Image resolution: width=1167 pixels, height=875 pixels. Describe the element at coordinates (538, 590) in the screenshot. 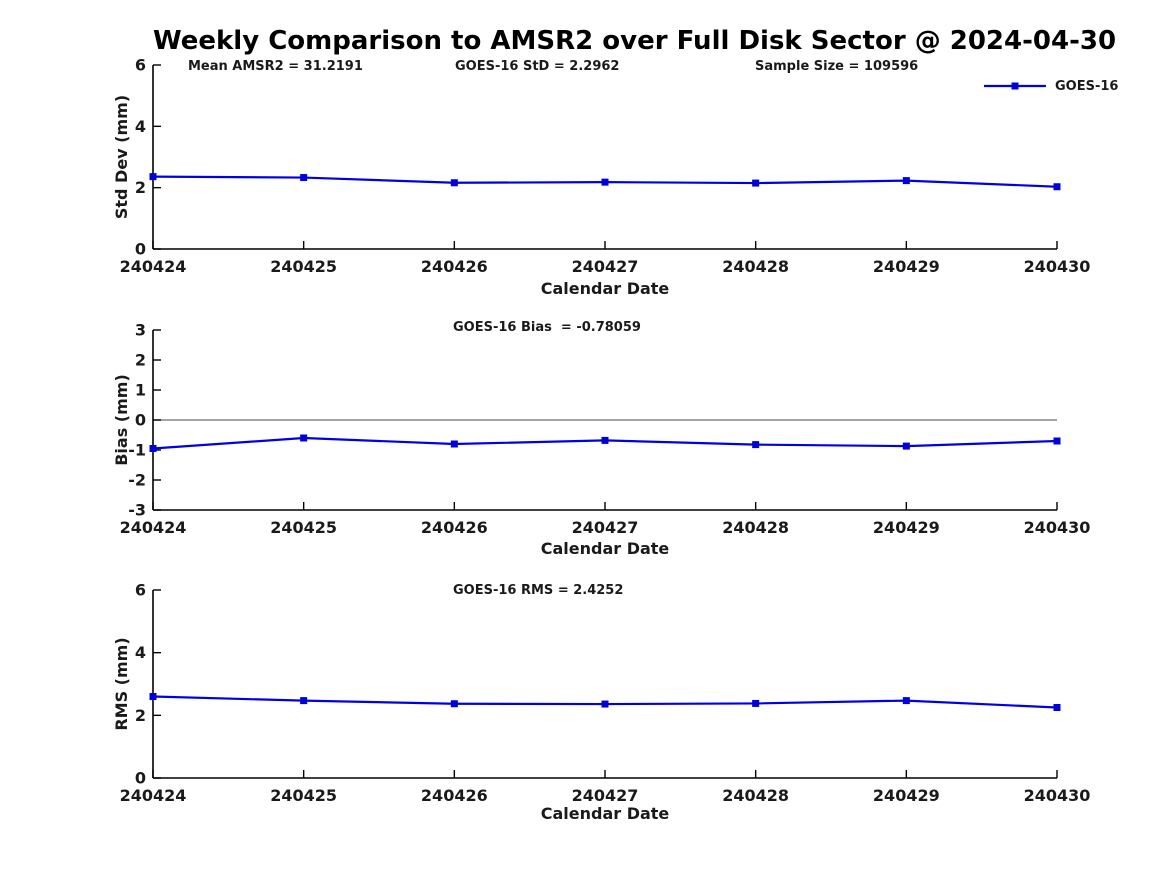

I see `annotation-goes16-rms: GOES-16 RMS = 2.4252` at that location.